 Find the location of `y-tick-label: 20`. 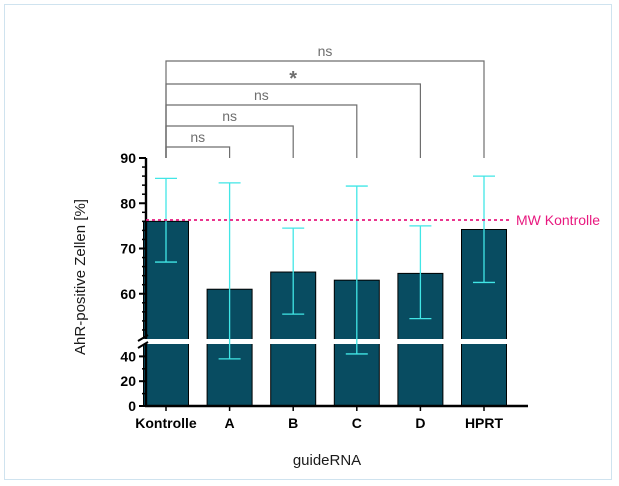

y-tick-label: 20 is located at coordinates (128, 381).